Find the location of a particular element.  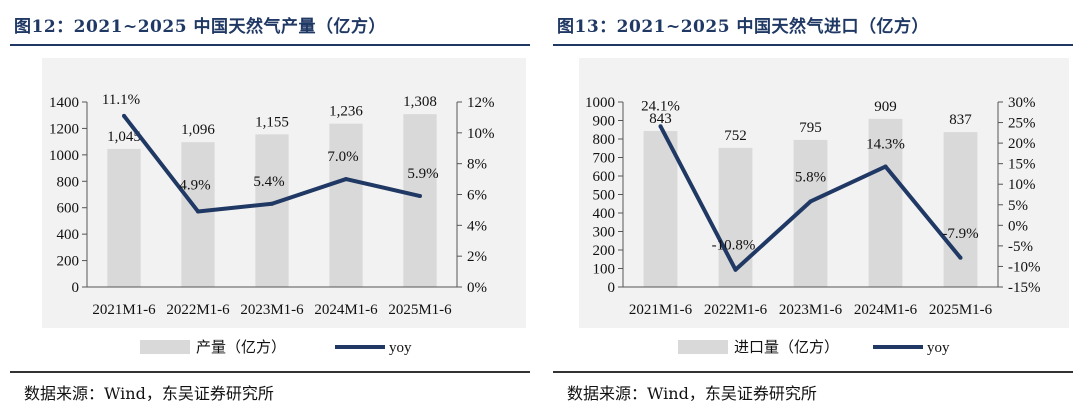

right-tick-label: 4% is located at coordinates (477, 226).